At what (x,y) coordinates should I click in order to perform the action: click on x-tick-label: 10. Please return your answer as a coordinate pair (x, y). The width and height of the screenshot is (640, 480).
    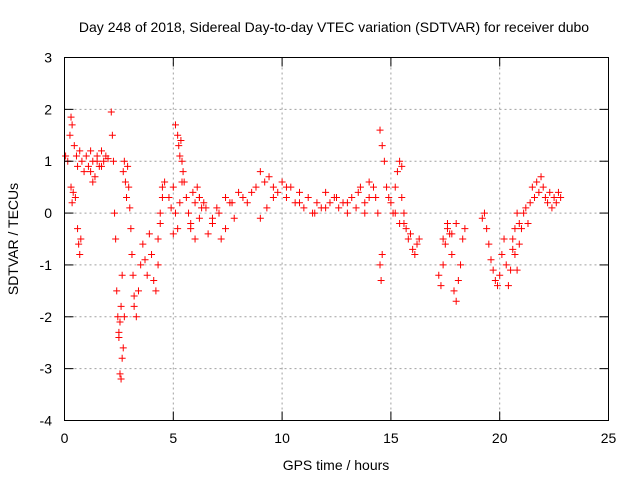
    Looking at the image, I should click on (282, 438).